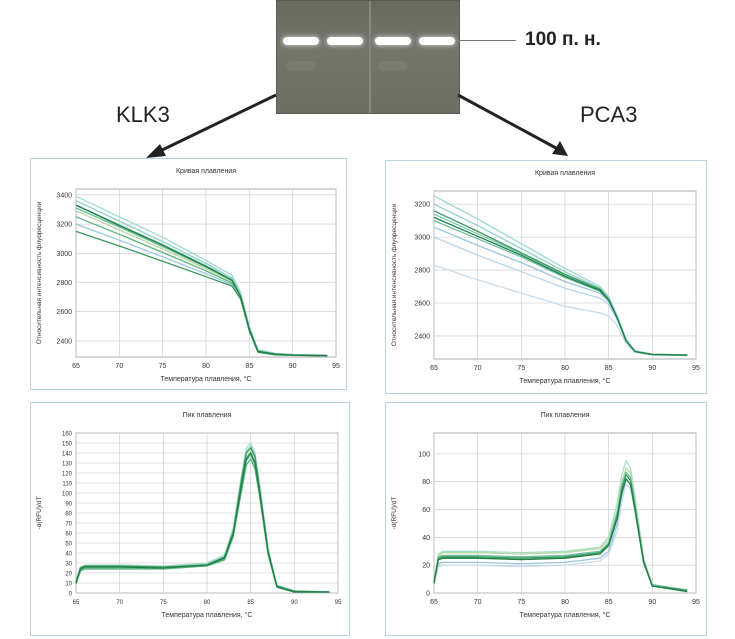 The height and width of the screenshot is (639, 735). Describe the element at coordinates (206, 171) in the screenshot. I see `klk3-melt-curve-title: Кривая плавления` at that location.